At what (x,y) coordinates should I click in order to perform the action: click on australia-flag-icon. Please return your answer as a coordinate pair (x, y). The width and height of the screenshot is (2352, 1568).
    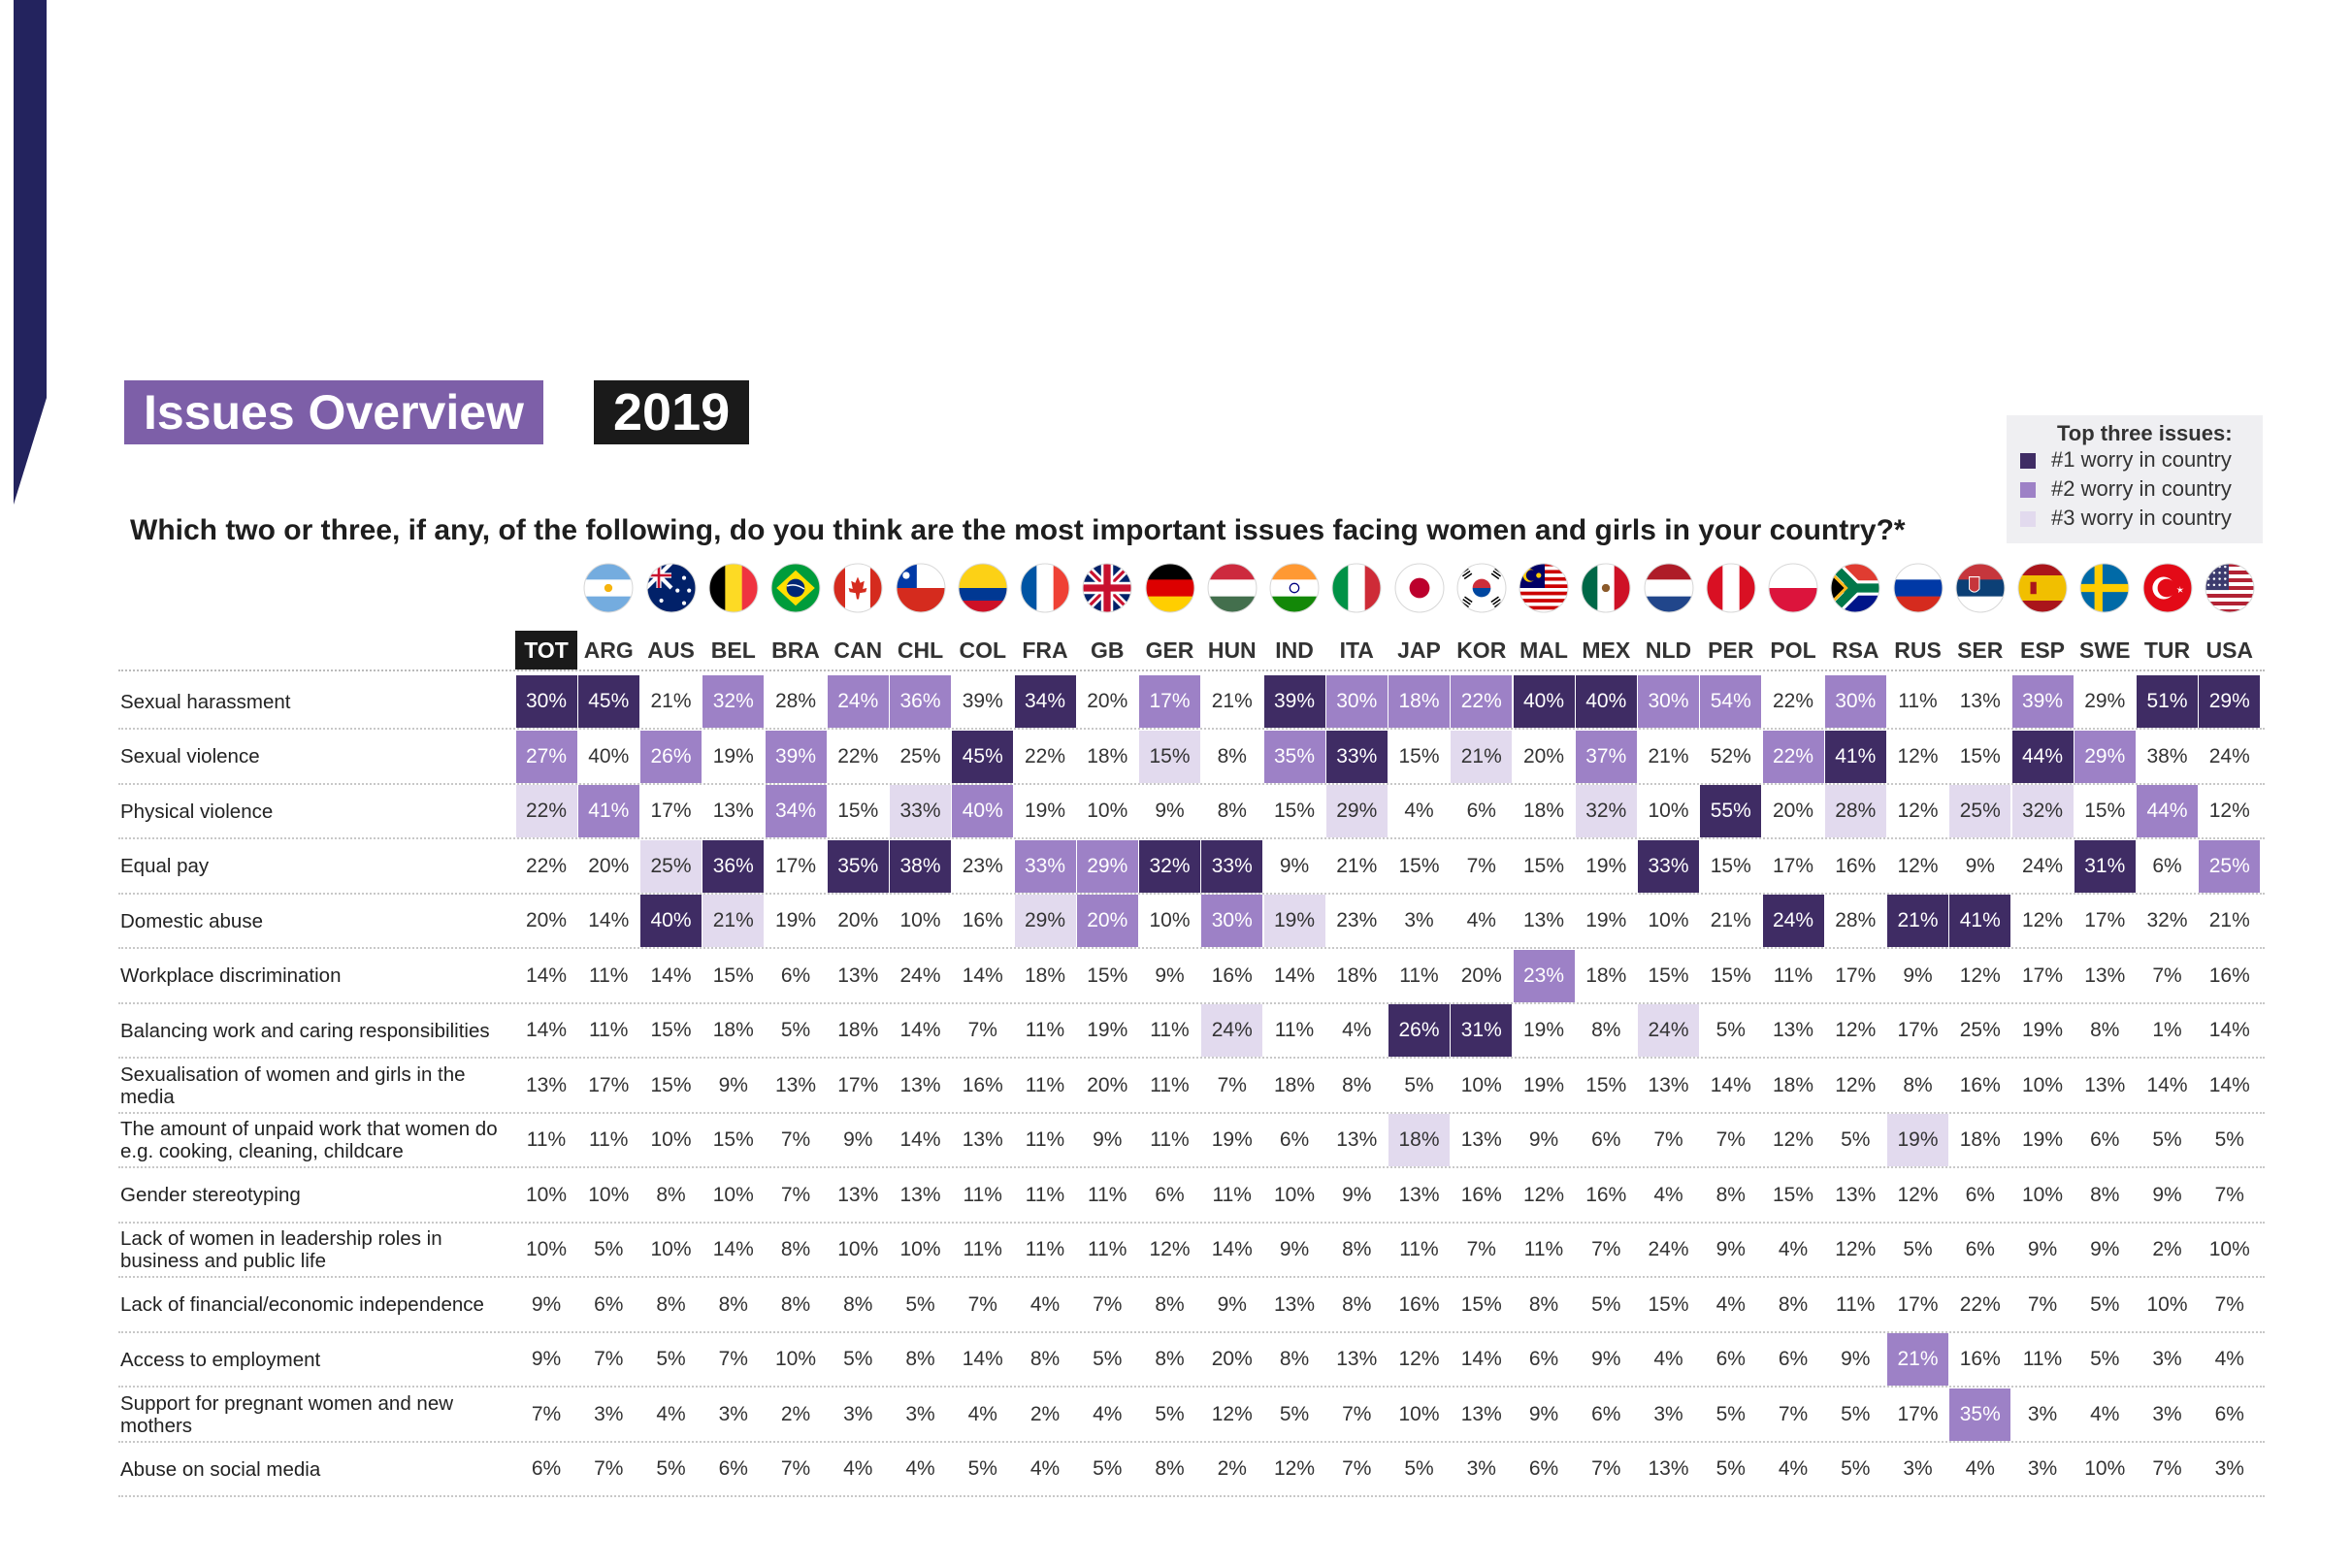
    Looking at the image, I should click on (671, 588).